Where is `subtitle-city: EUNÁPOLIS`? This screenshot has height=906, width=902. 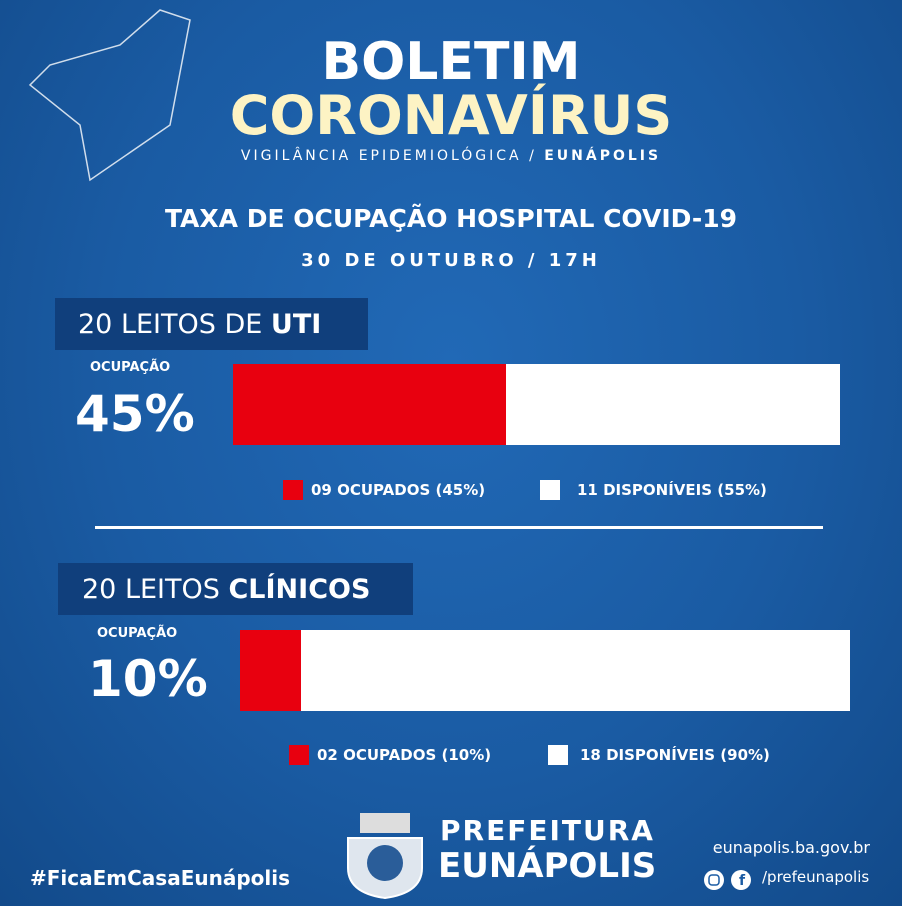 subtitle-city: EUNÁPOLIS is located at coordinates (603, 156).